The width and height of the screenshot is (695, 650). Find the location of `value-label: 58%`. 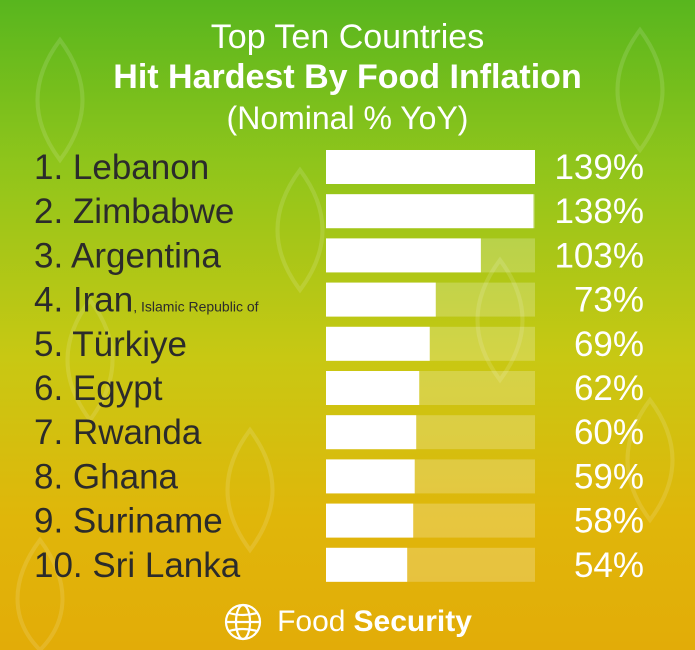

value-label: 58% is located at coordinates (609, 521).